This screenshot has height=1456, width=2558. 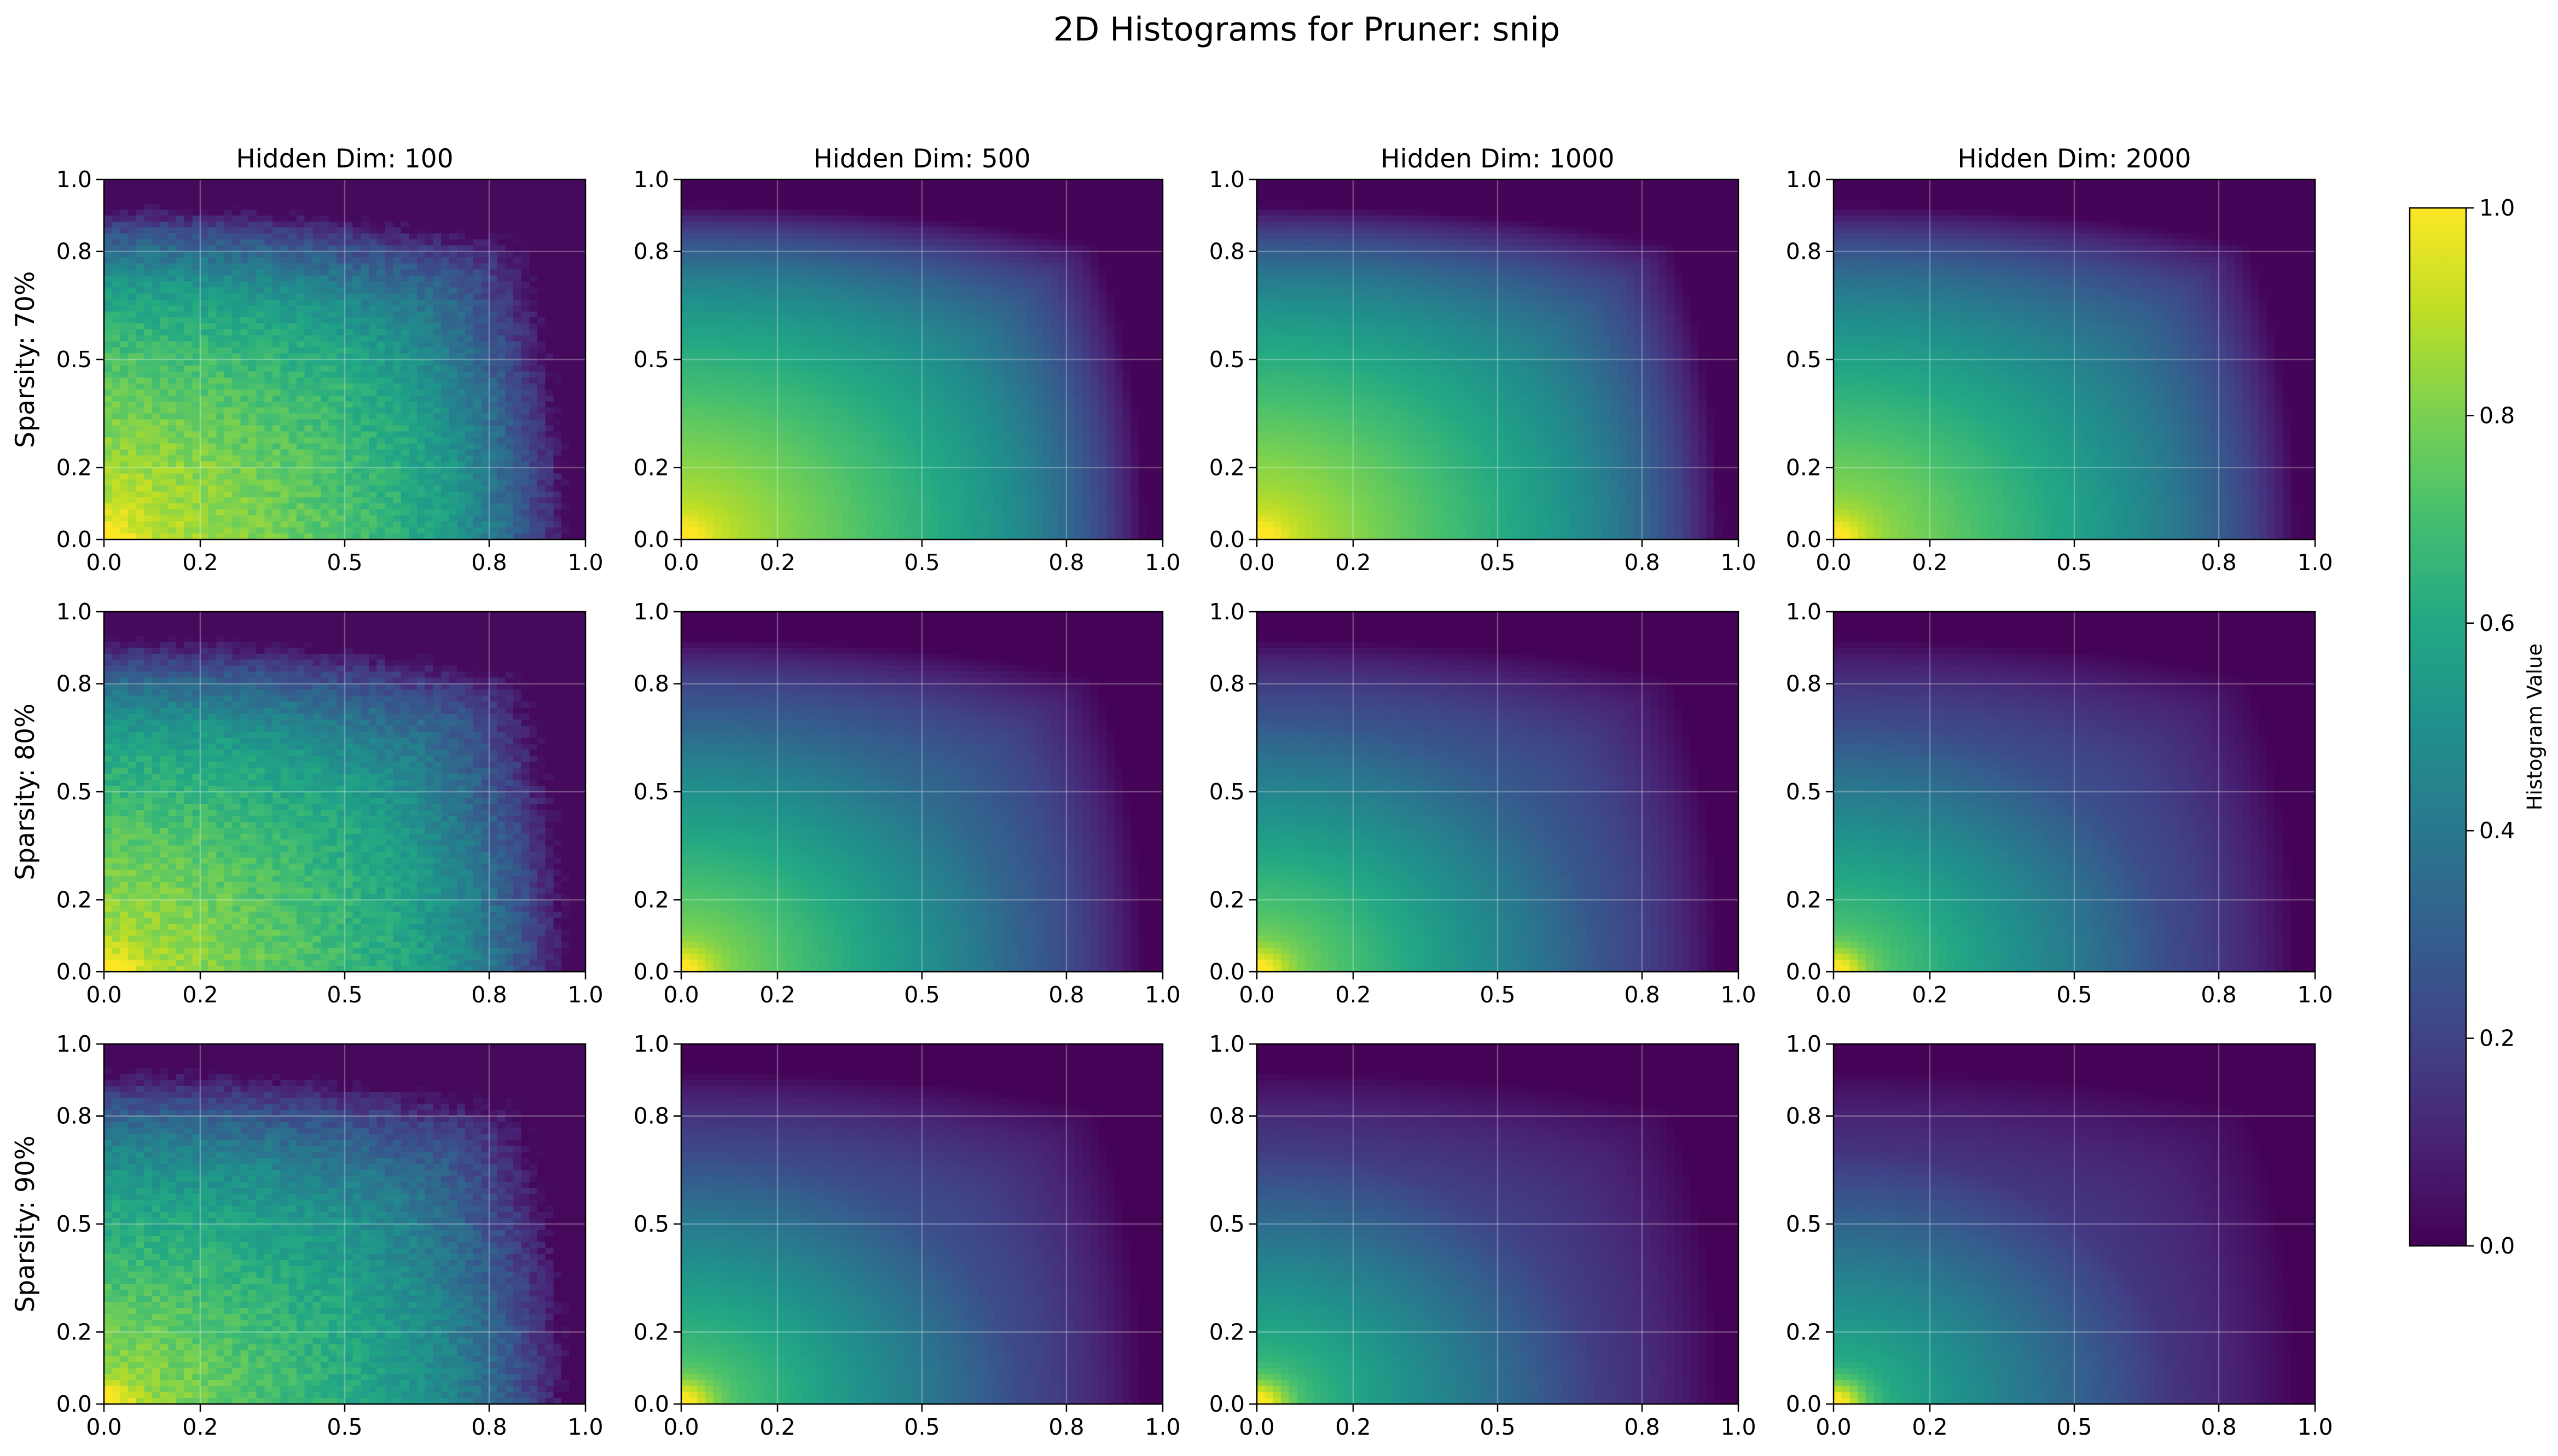 What do you see at coordinates (25, 791) in the screenshot?
I see `row-label: Sparsity: 80%` at bounding box center [25, 791].